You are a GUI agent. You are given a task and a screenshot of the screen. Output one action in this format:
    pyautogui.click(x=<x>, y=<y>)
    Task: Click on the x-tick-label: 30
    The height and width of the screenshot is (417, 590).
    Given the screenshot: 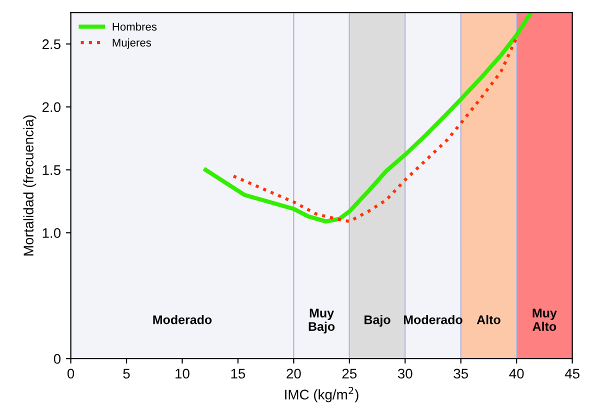 What is the action you would take?
    pyautogui.click(x=405, y=373)
    